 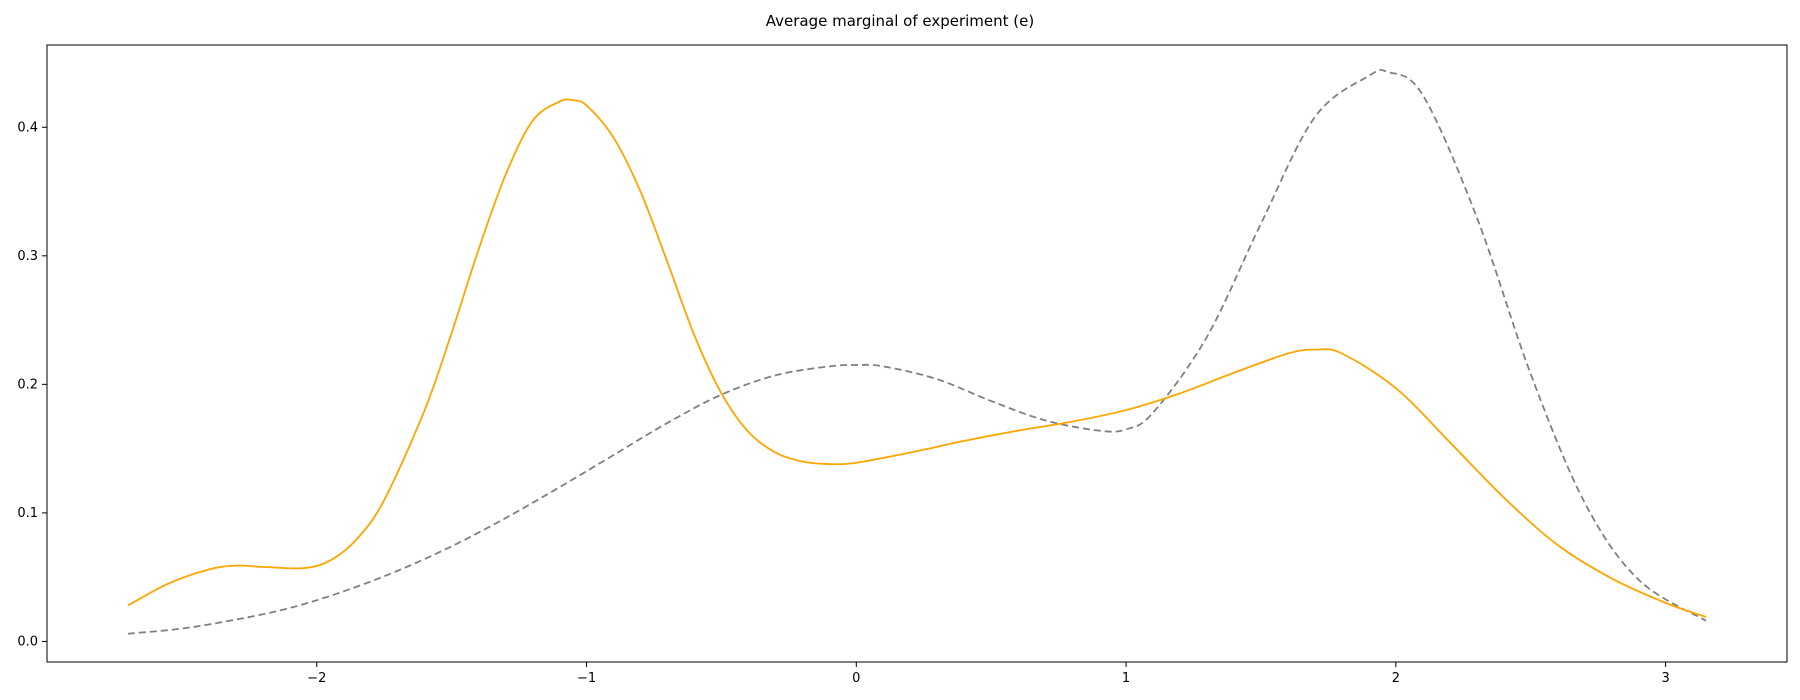 What do you see at coordinates (27, 513) in the screenshot?
I see `y-tick-label: 0.1` at bounding box center [27, 513].